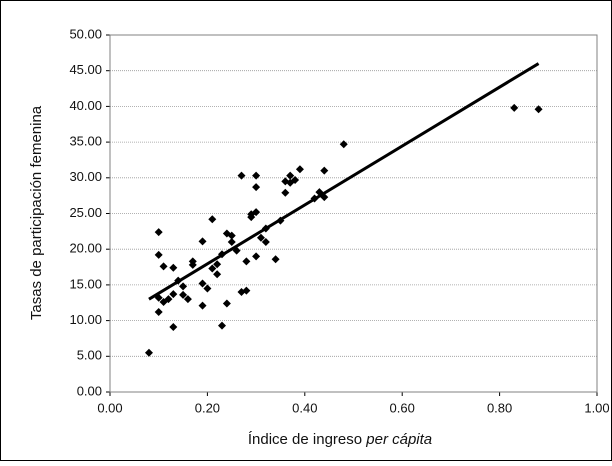 The image size is (612, 466). What do you see at coordinates (207, 407) in the screenshot?
I see `x-tick-label: 0.20` at bounding box center [207, 407].